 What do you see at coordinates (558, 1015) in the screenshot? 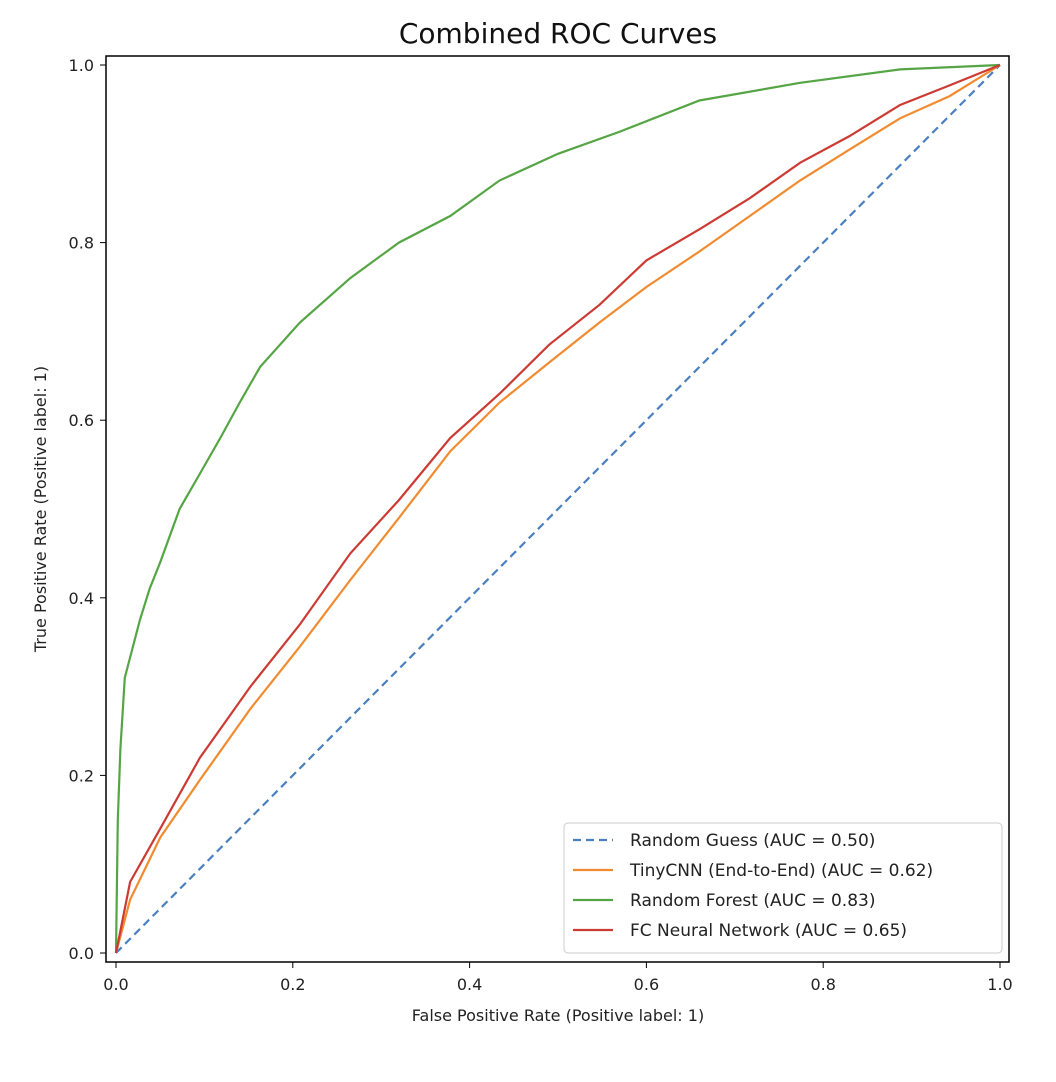
I see `x-axis-label: False Positive Rate (Positive label: 1)` at bounding box center [558, 1015].